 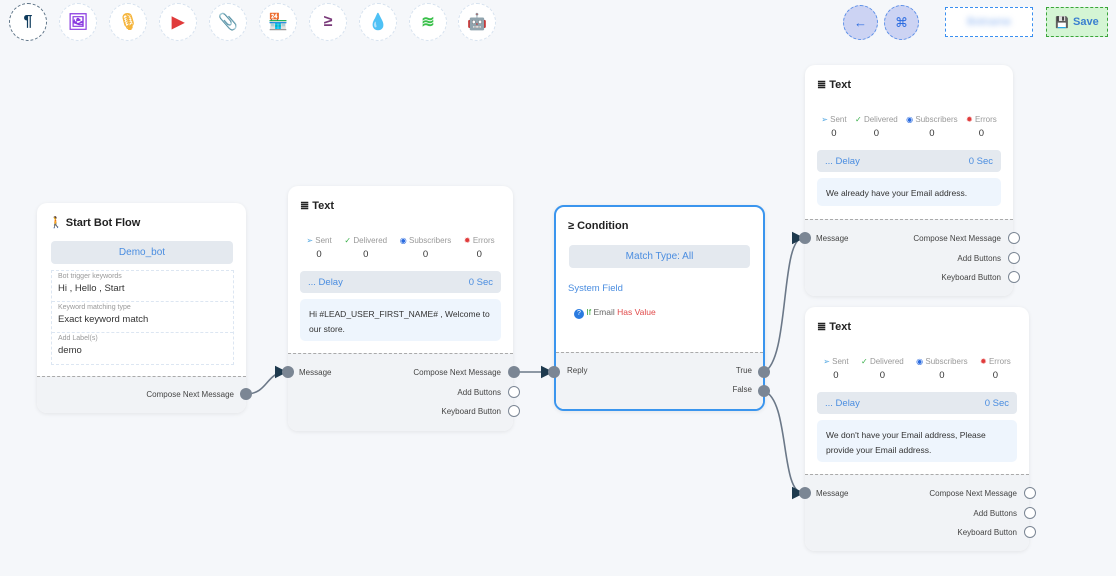 I want to click on compose-next-label: Compose Next Message, so click(x=190, y=394).